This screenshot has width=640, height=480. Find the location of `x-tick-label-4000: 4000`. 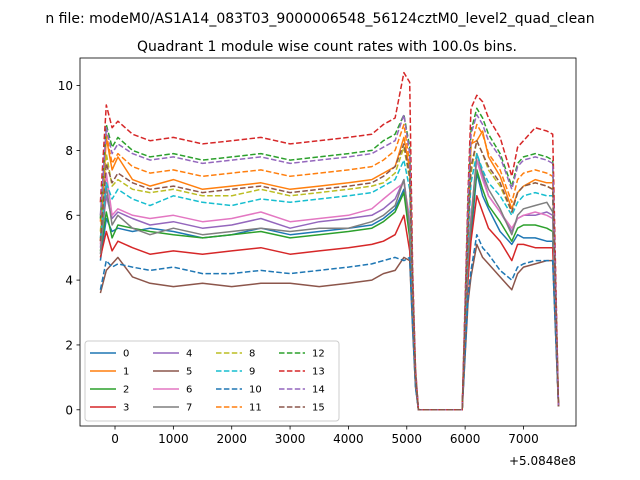

x-tick-label-4000: 4000 is located at coordinates (348, 439).